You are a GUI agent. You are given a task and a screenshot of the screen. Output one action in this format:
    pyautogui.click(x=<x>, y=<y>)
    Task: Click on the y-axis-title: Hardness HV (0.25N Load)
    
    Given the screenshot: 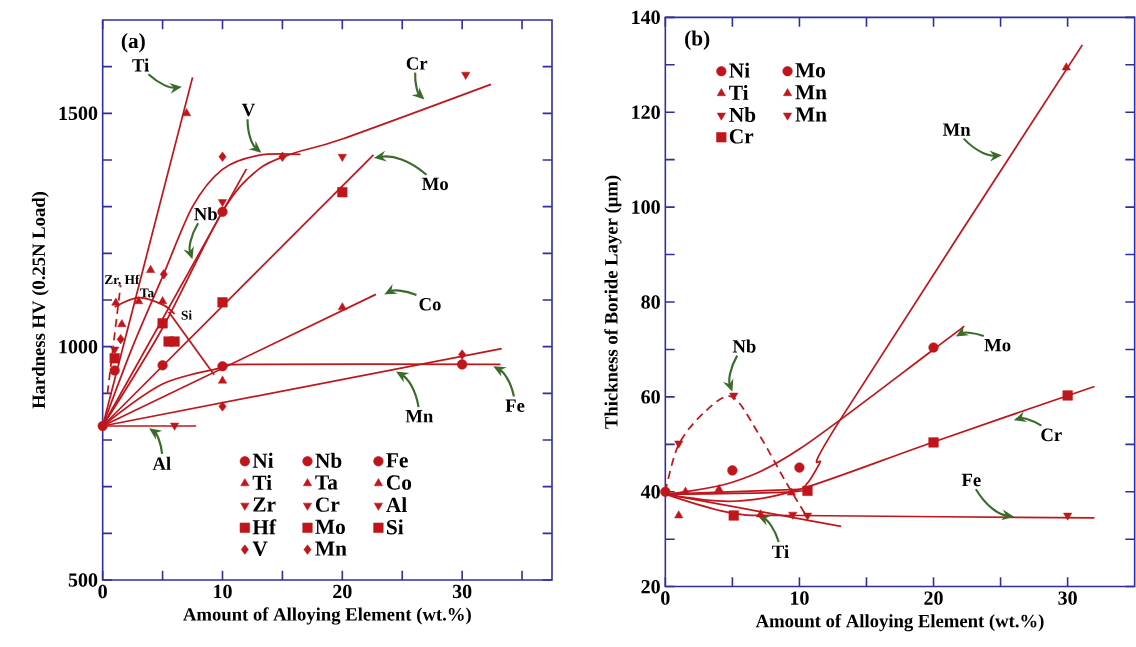 What is the action you would take?
    pyautogui.click(x=40, y=300)
    